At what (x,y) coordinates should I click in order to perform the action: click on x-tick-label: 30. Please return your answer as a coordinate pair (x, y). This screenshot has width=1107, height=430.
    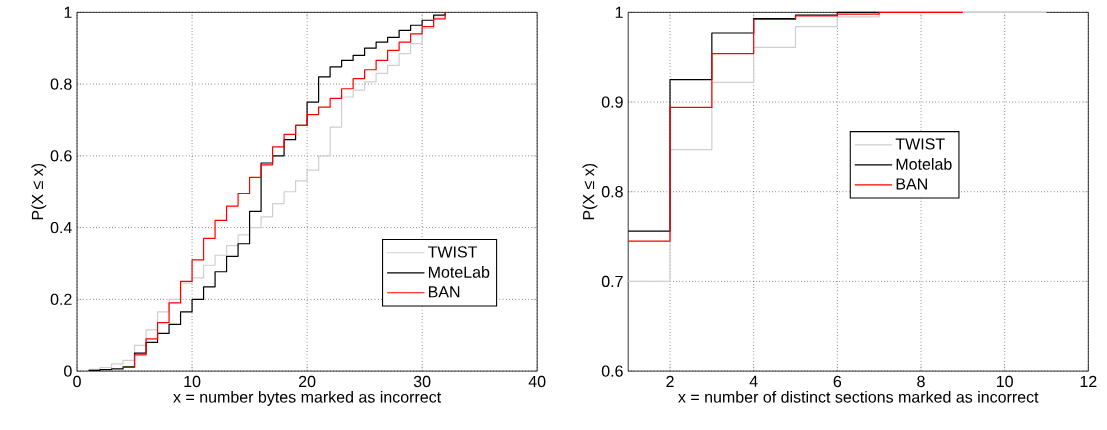
    Looking at the image, I should click on (422, 381).